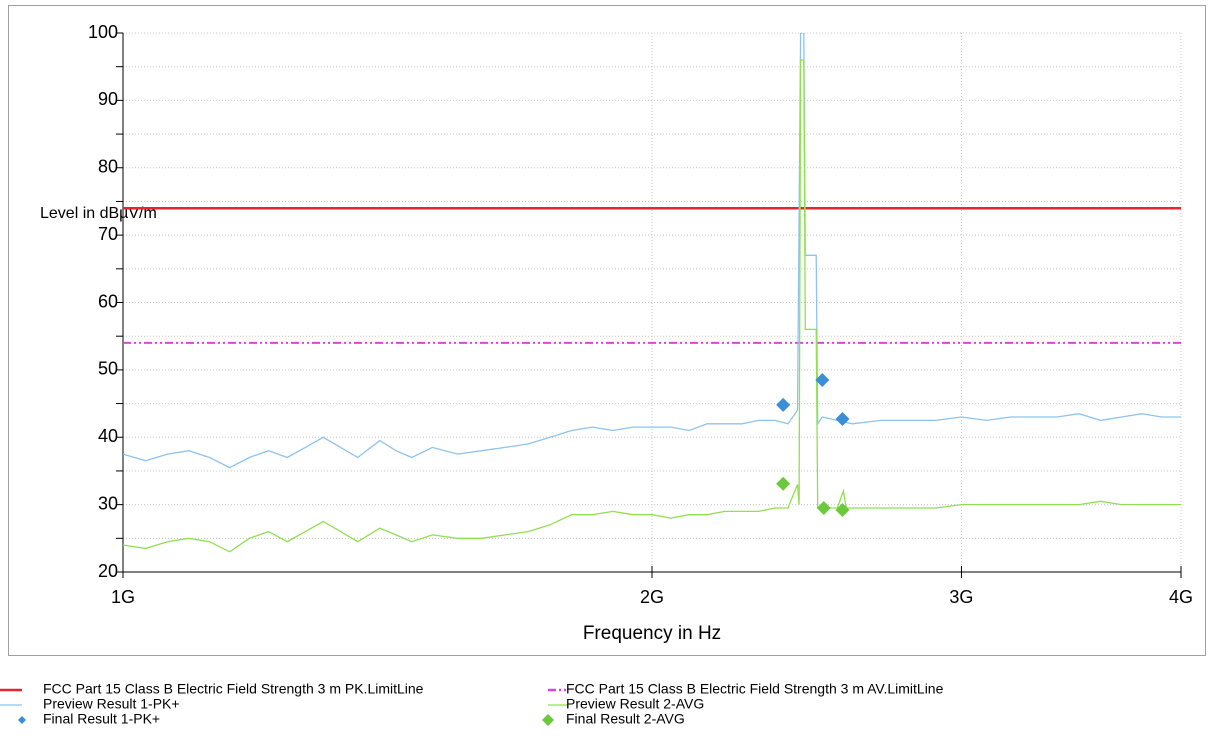  I want to click on y-tick-label: 40, so click(108, 436).